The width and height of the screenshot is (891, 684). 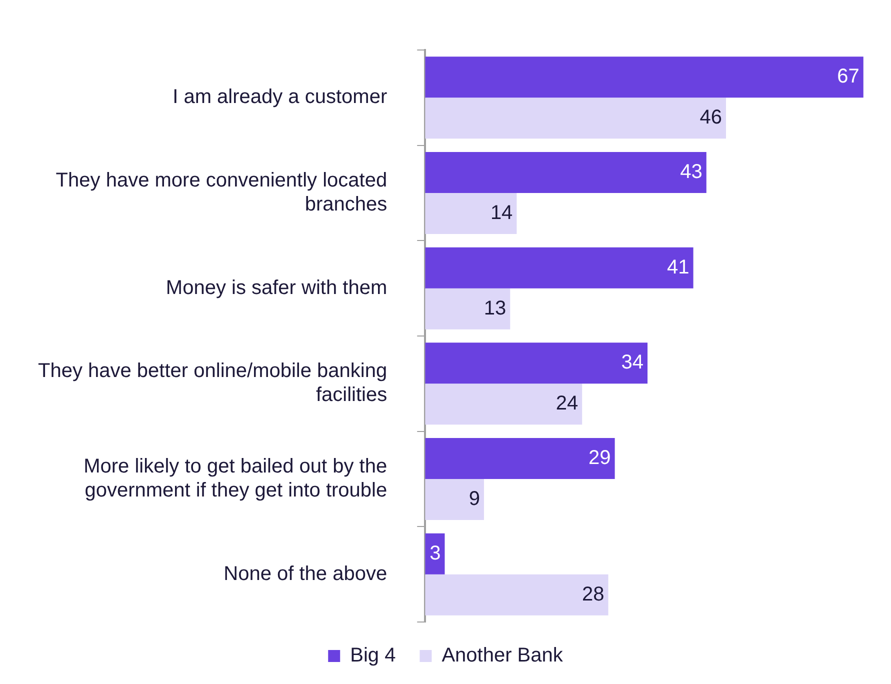 What do you see at coordinates (435, 553) in the screenshot?
I see `data-label: 3` at bounding box center [435, 553].